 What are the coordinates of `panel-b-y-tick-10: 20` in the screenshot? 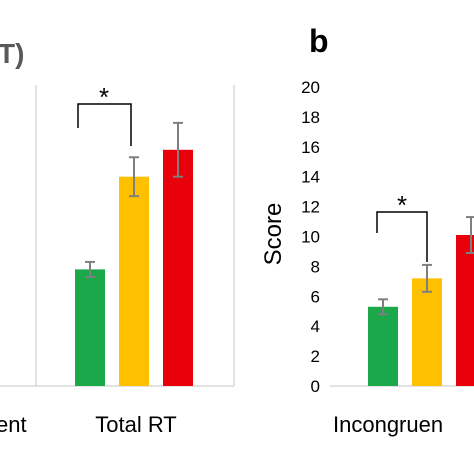 It's located at (310, 87).